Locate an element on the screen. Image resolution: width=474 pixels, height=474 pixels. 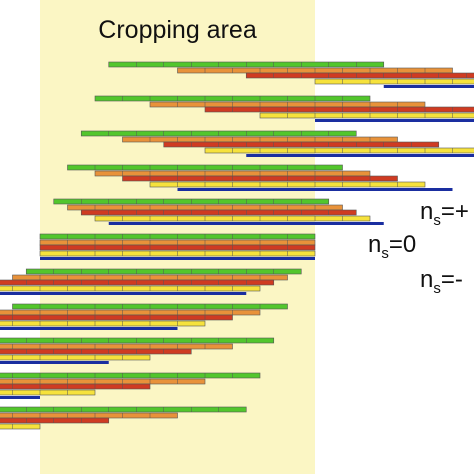
ns-zero-label: ns=0 is located at coordinates (392, 246).